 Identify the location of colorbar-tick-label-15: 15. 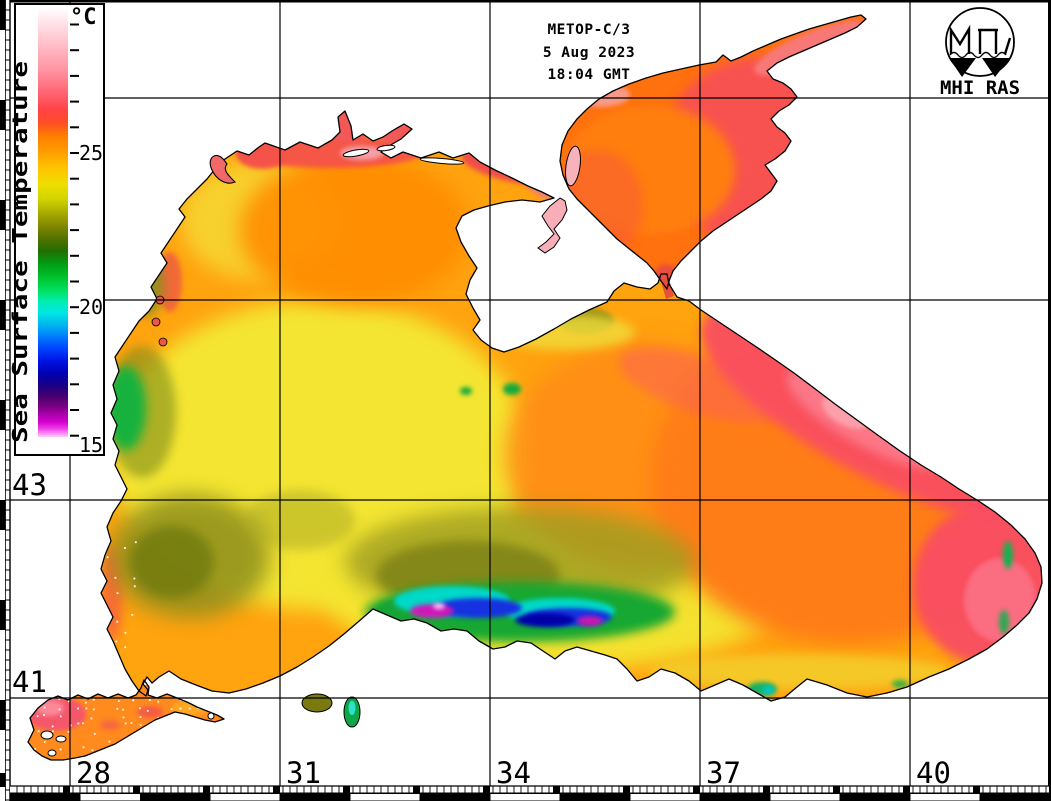
(91, 445).